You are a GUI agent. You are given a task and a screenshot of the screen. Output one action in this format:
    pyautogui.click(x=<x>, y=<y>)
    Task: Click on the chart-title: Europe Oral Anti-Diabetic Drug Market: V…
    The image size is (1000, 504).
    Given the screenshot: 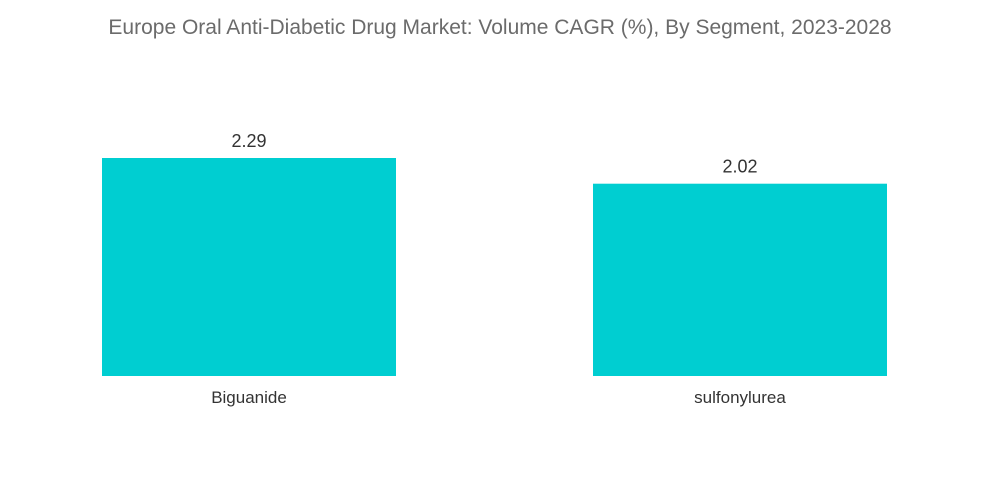 What is the action you would take?
    pyautogui.click(x=500, y=27)
    